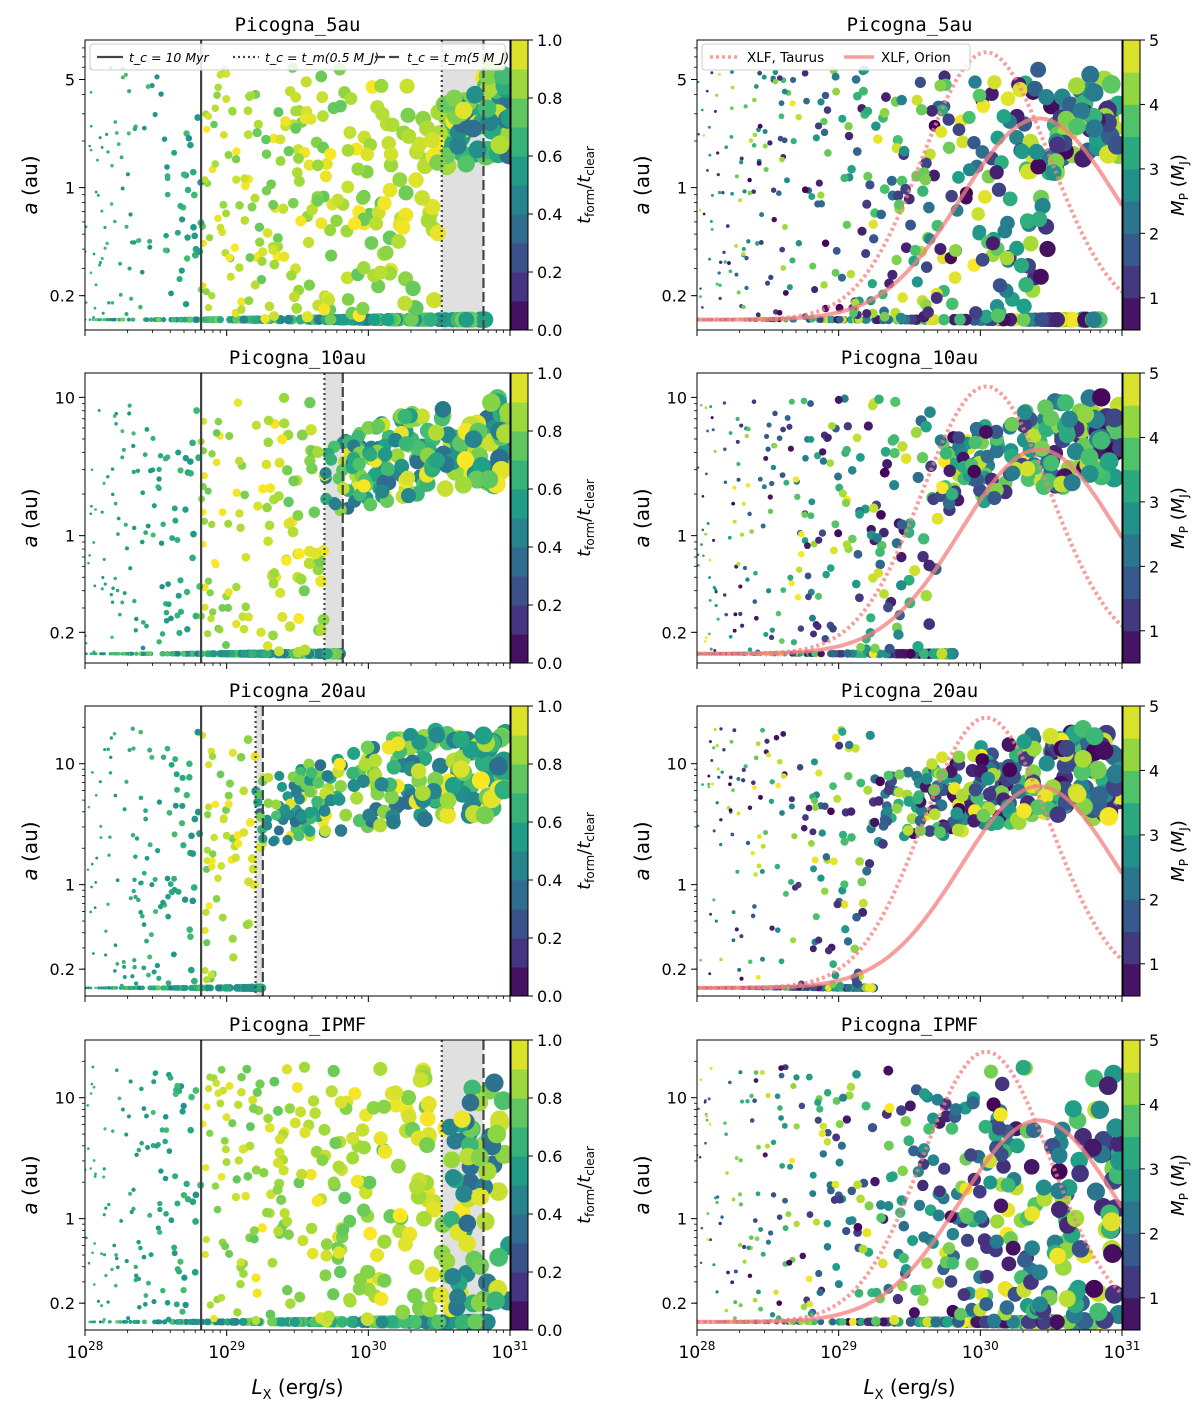  I want to click on panel-title: Picogna_5au, so click(910, 25).